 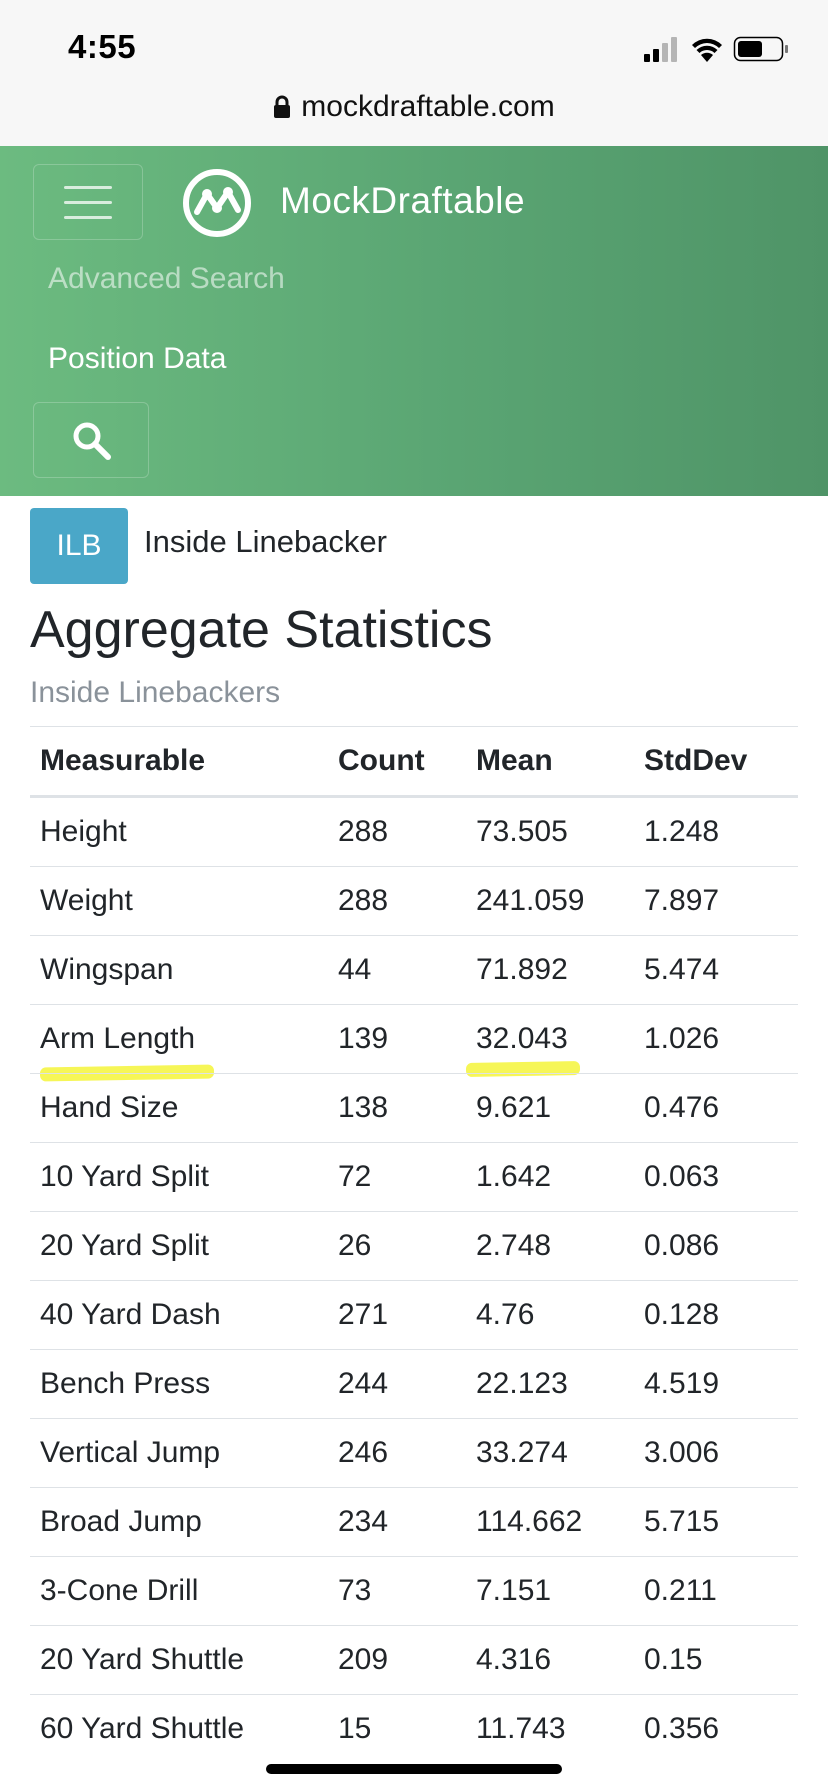 I want to click on cell-stddev: 0.211, so click(x=716, y=1591).